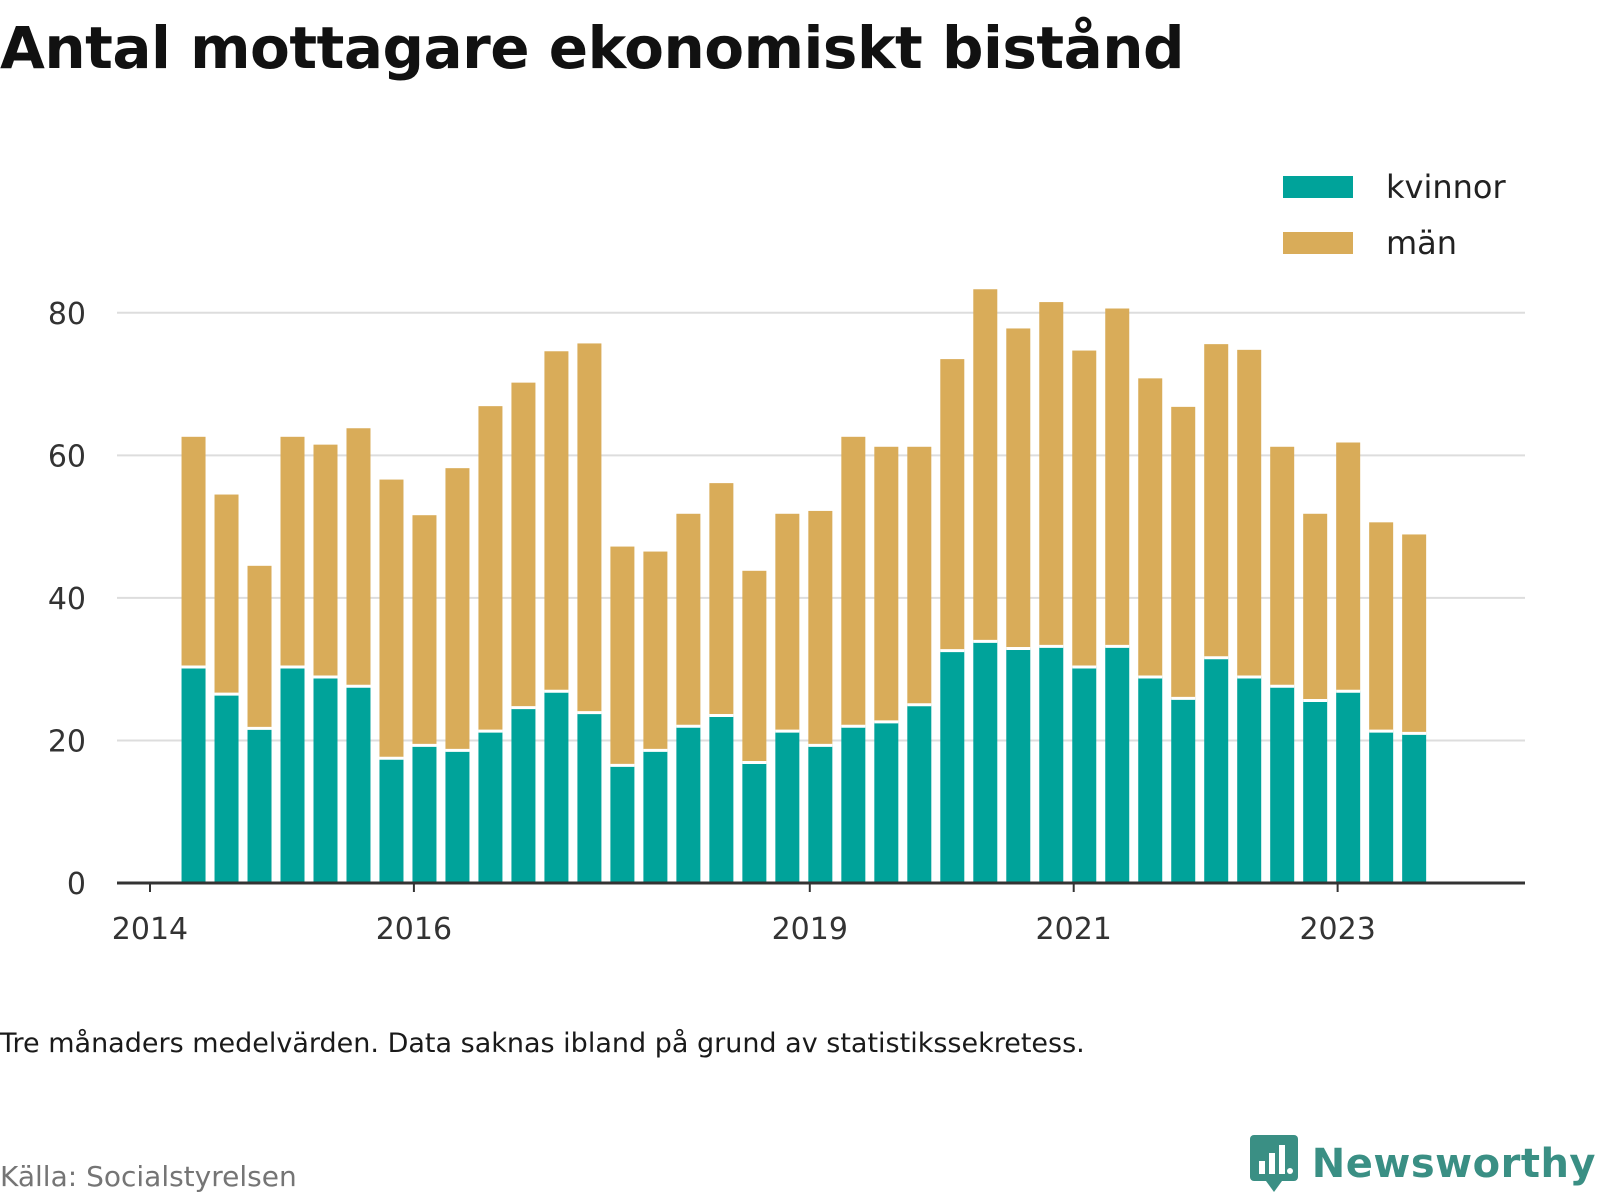  I want to click on brand: Newsworthy, so click(1422, 1164).